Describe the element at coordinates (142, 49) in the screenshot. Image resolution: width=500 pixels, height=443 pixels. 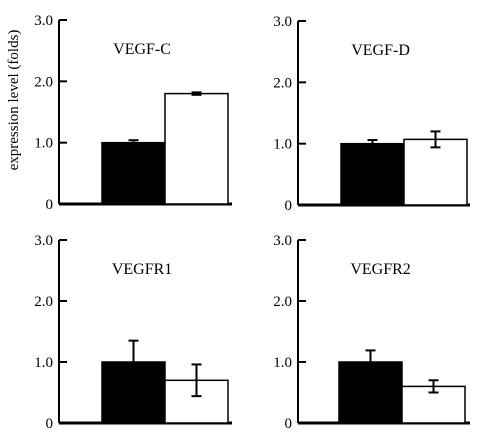
I see `chart-title: VEGF-C` at that location.